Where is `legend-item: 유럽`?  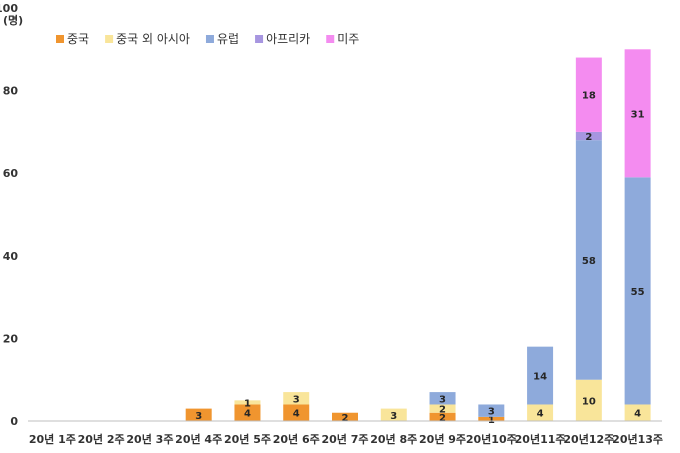 legend-item: 유럽 is located at coordinates (222, 39).